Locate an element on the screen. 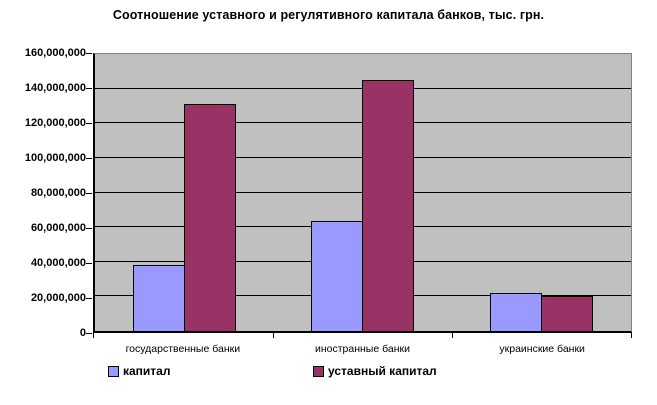 Image resolution: width=657 pixels, height=405 pixels. y-axis-label: 140,000,000 is located at coordinates (55, 87).